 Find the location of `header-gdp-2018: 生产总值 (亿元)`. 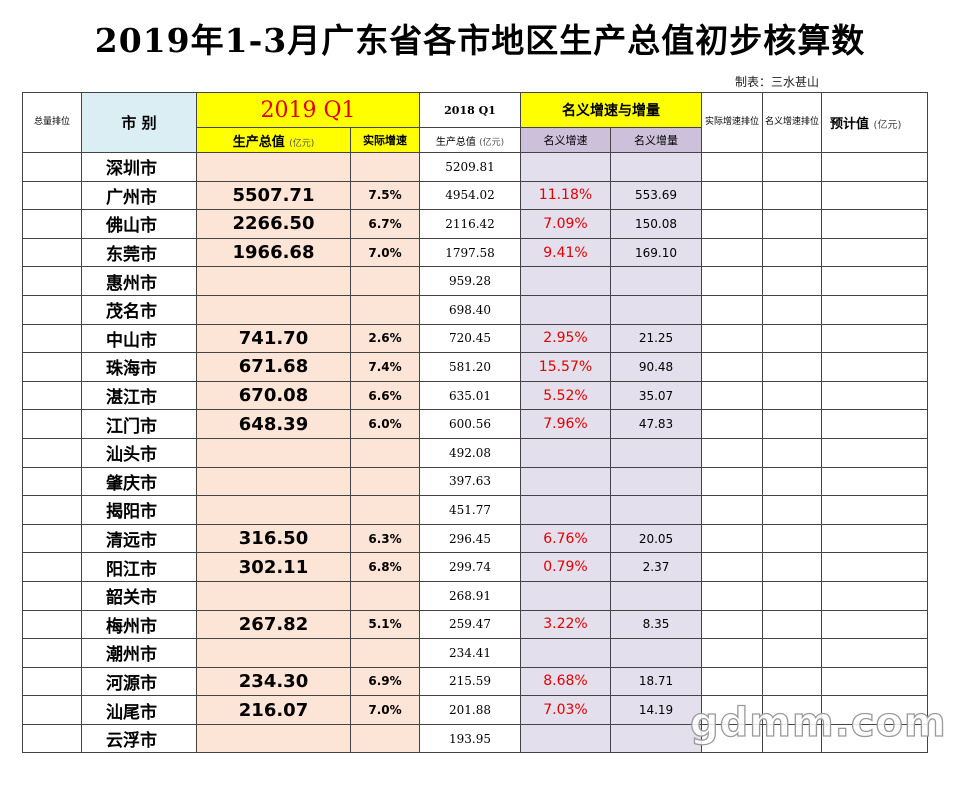

header-gdp-2018: 生产总值 (亿元) is located at coordinates (470, 140).